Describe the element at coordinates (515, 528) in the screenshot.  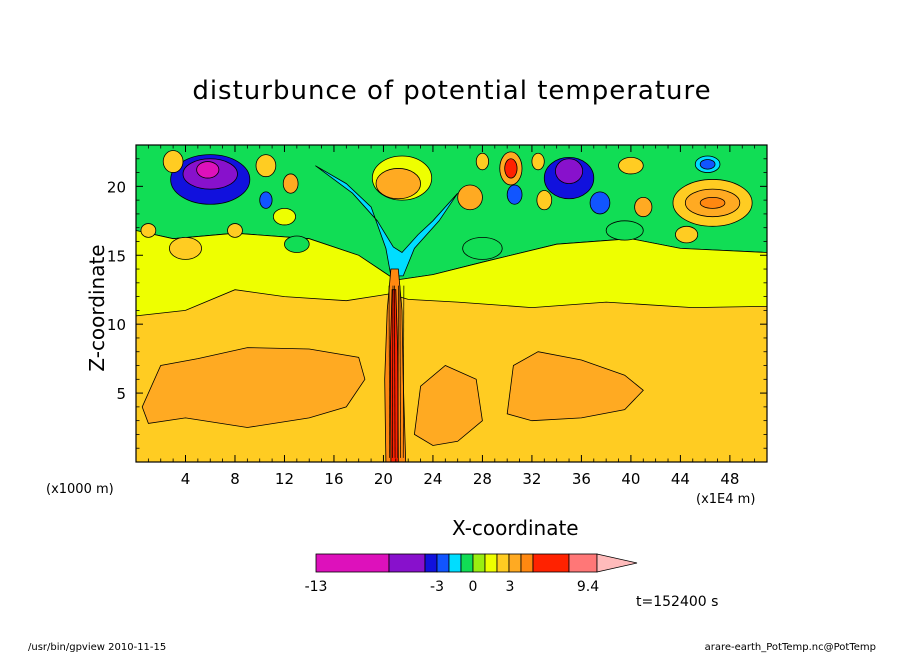
I see `x-axis-label-text: X-coordinate` at that location.